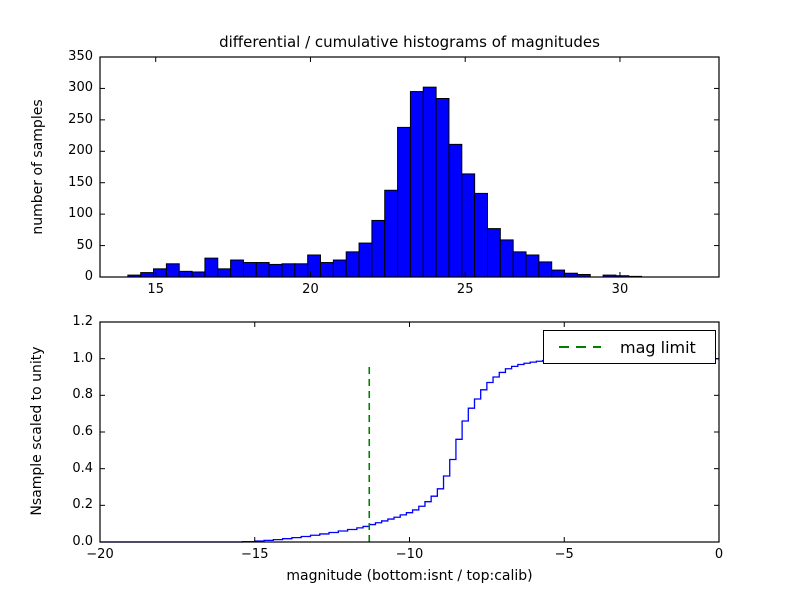 This screenshot has width=800, height=600. I want to click on top-xtick-label: 30, so click(620, 289).